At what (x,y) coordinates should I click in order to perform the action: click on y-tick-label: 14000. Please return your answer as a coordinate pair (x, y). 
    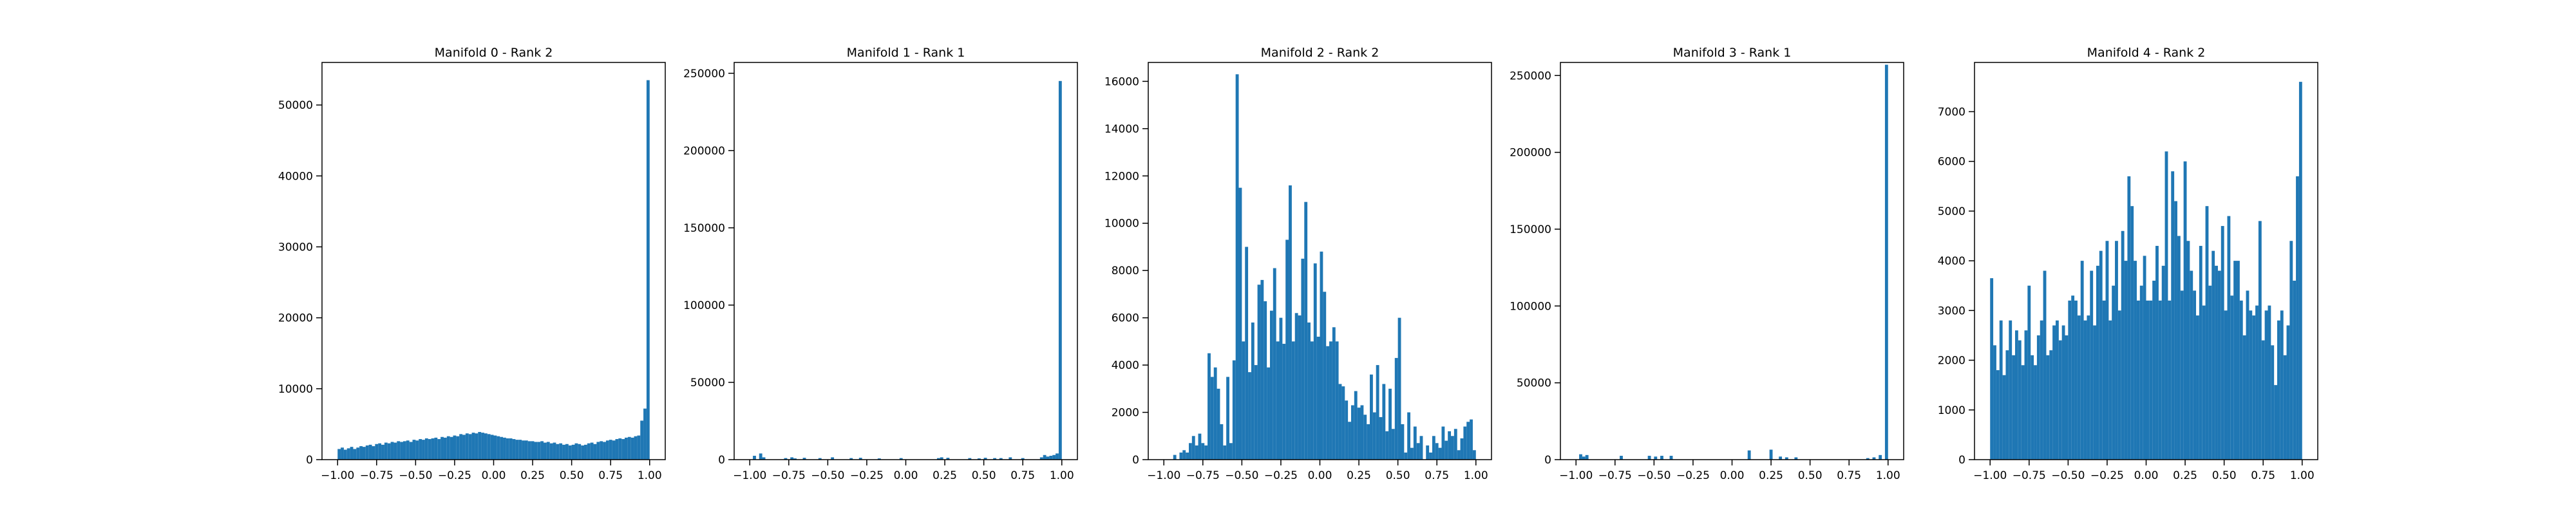
    Looking at the image, I should click on (1122, 129).